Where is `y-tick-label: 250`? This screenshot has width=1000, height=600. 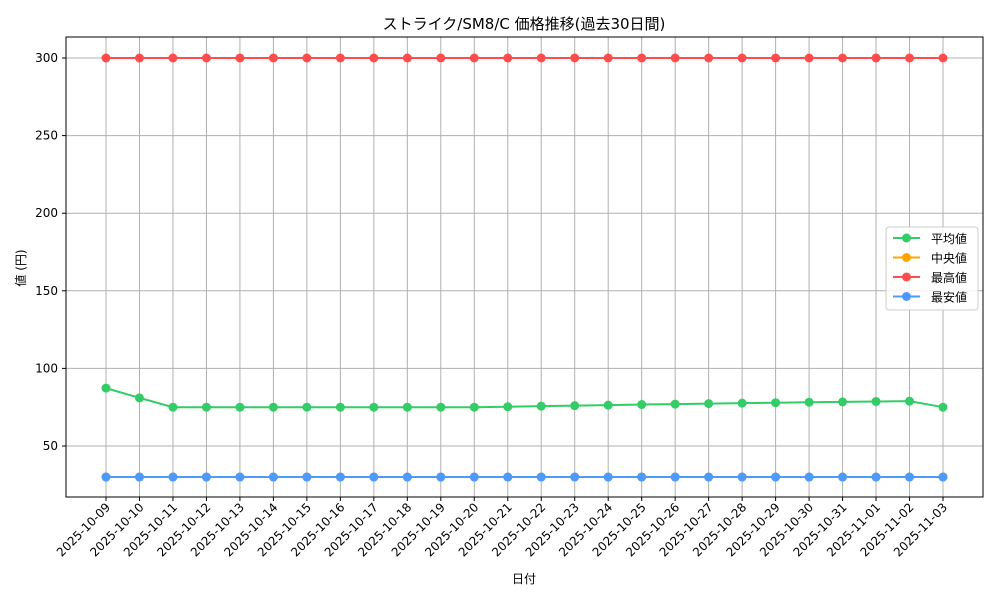 y-tick-label: 250 is located at coordinates (46, 136).